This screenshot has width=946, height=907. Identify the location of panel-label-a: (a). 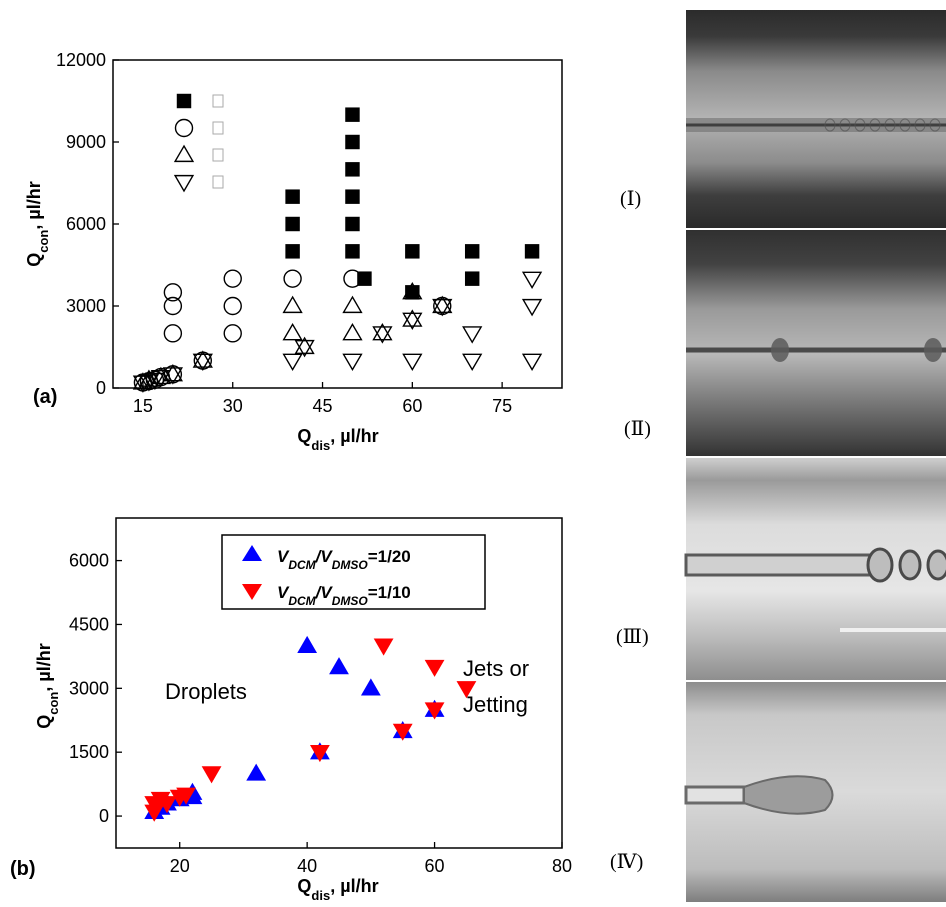
(45, 397).